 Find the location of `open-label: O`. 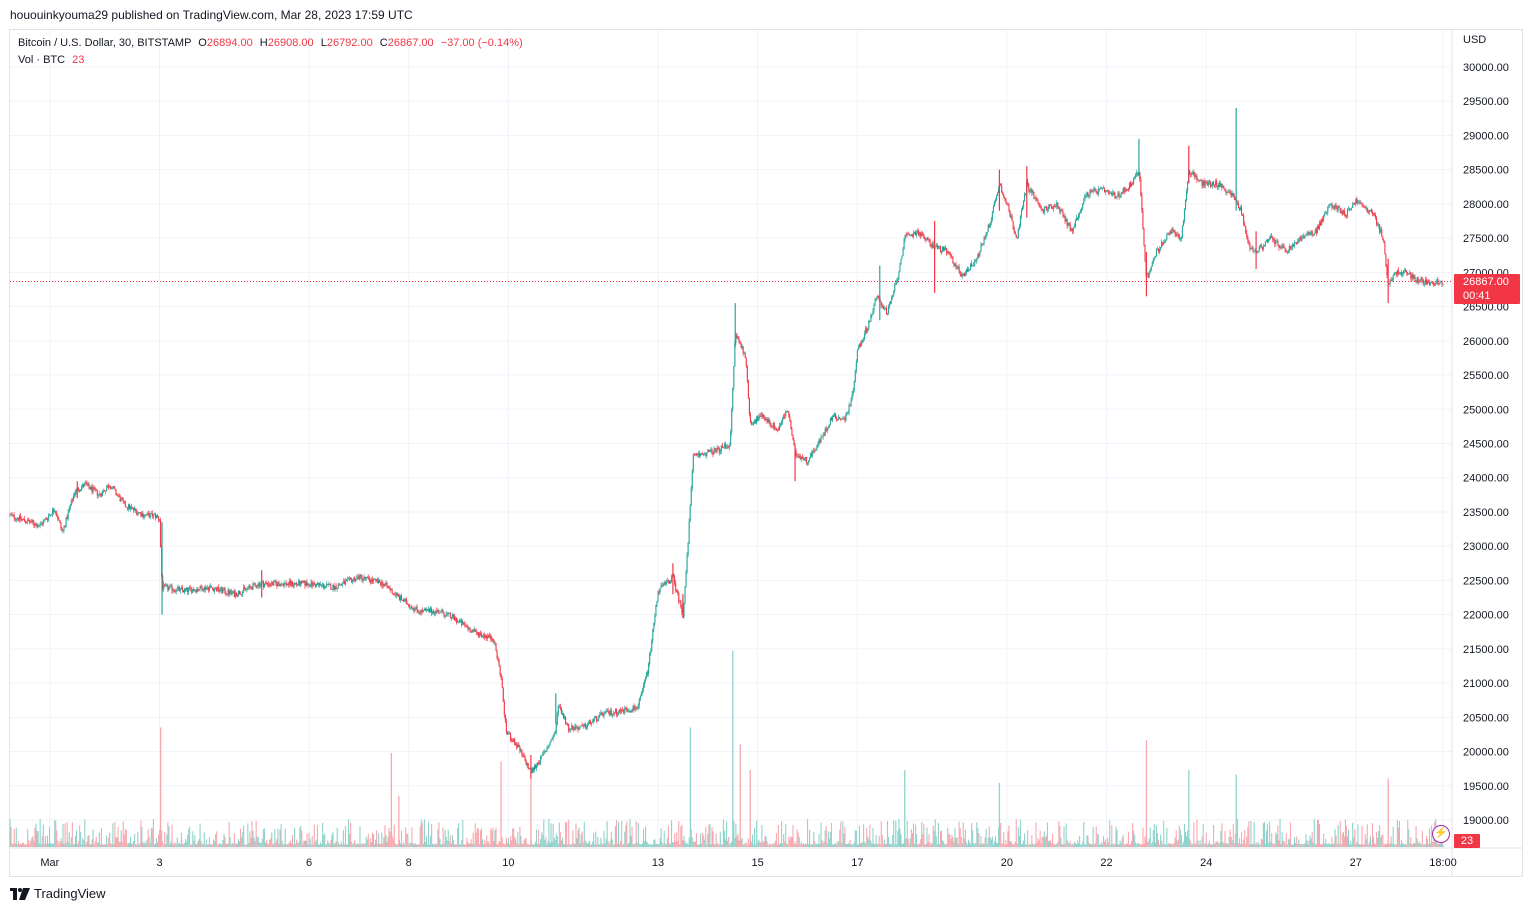

open-label: O is located at coordinates (202, 43).